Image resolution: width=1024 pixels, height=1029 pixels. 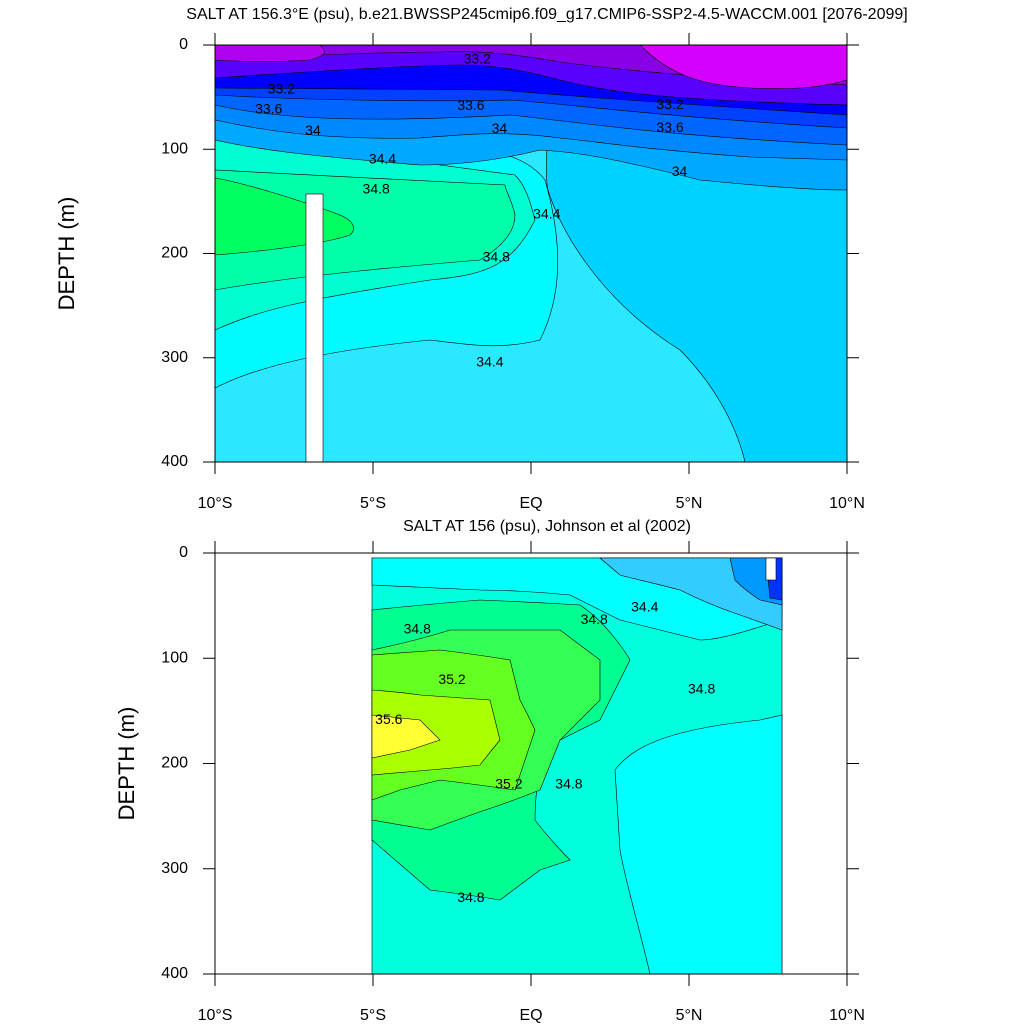 What do you see at coordinates (388, 719) in the screenshot?
I see `contour-label: 35.6` at bounding box center [388, 719].